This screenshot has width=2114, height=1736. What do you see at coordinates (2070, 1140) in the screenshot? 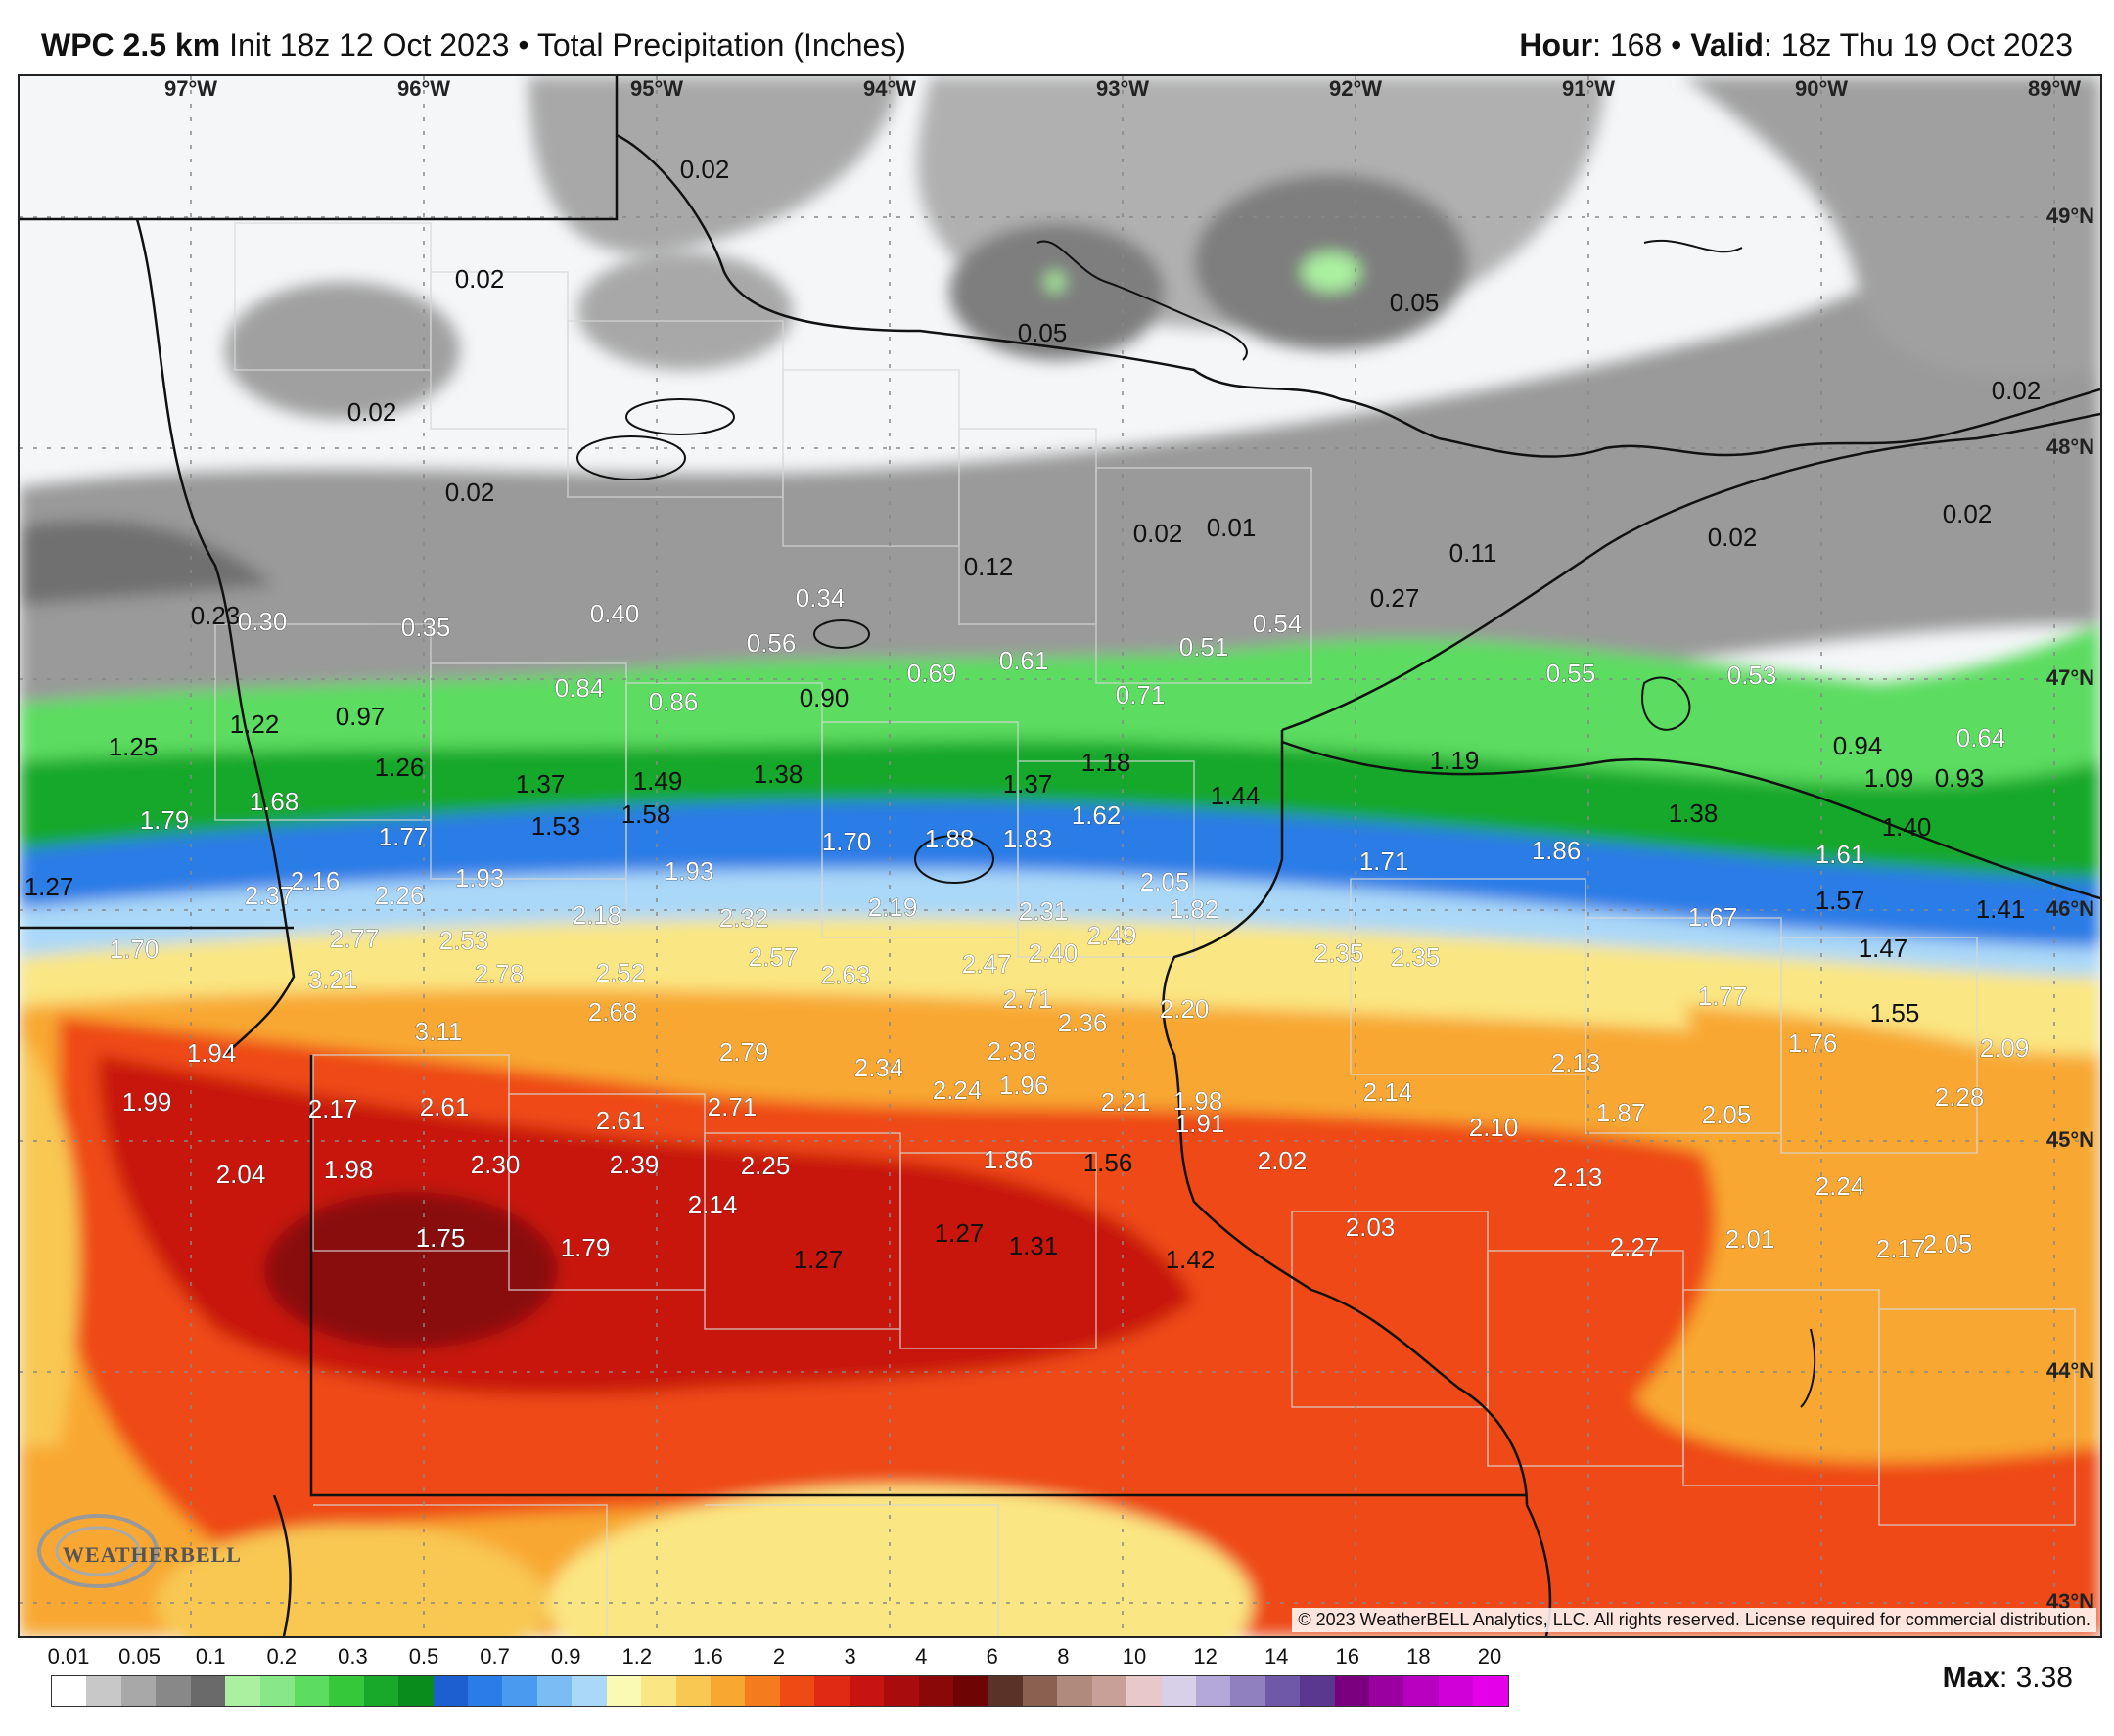
I see `lat-label: 45°N` at bounding box center [2070, 1140].